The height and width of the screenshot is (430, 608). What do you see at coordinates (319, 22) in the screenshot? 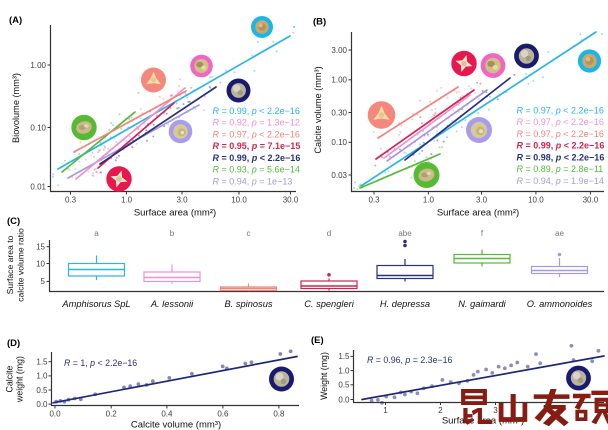
I see `svg-text: (B)` at bounding box center [319, 22].